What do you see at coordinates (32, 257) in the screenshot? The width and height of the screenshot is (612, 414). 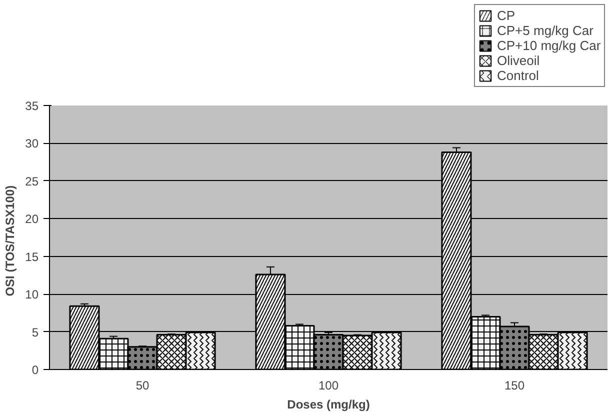 I see `y-tick-label: 15` at bounding box center [32, 257].